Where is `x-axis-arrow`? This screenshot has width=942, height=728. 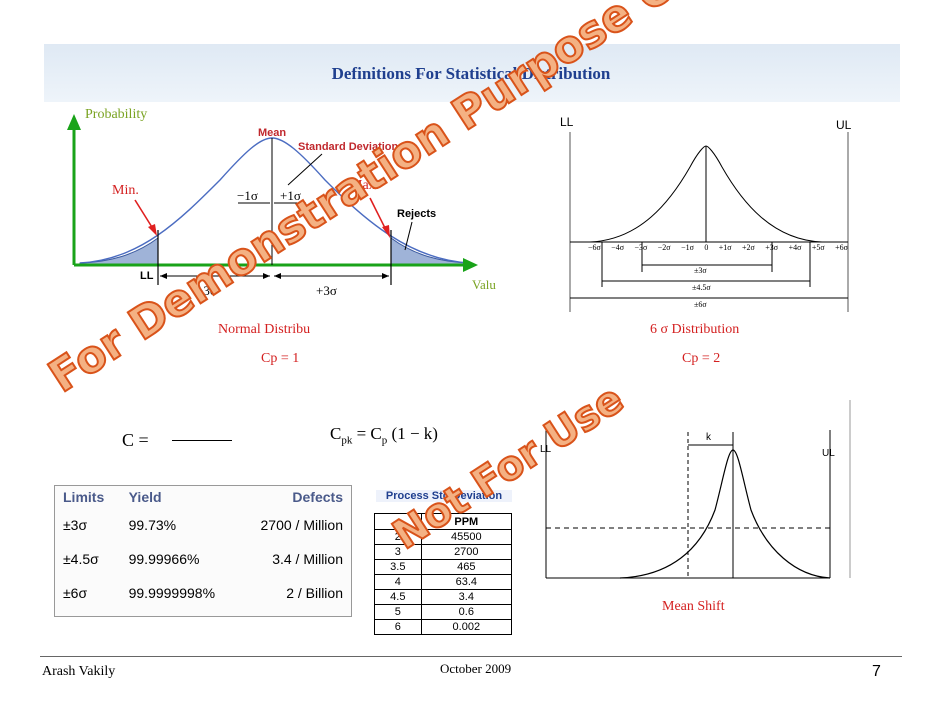
x-axis-arrow is located at coordinates (470, 265).